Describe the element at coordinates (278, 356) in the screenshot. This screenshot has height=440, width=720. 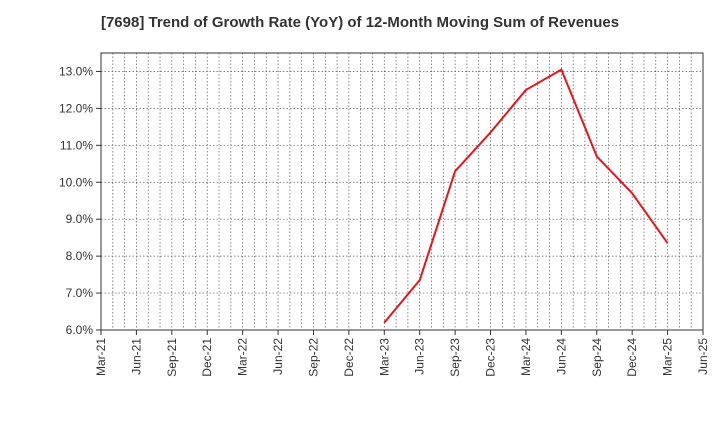
I see `x-tick-label: Jun-22` at that location.